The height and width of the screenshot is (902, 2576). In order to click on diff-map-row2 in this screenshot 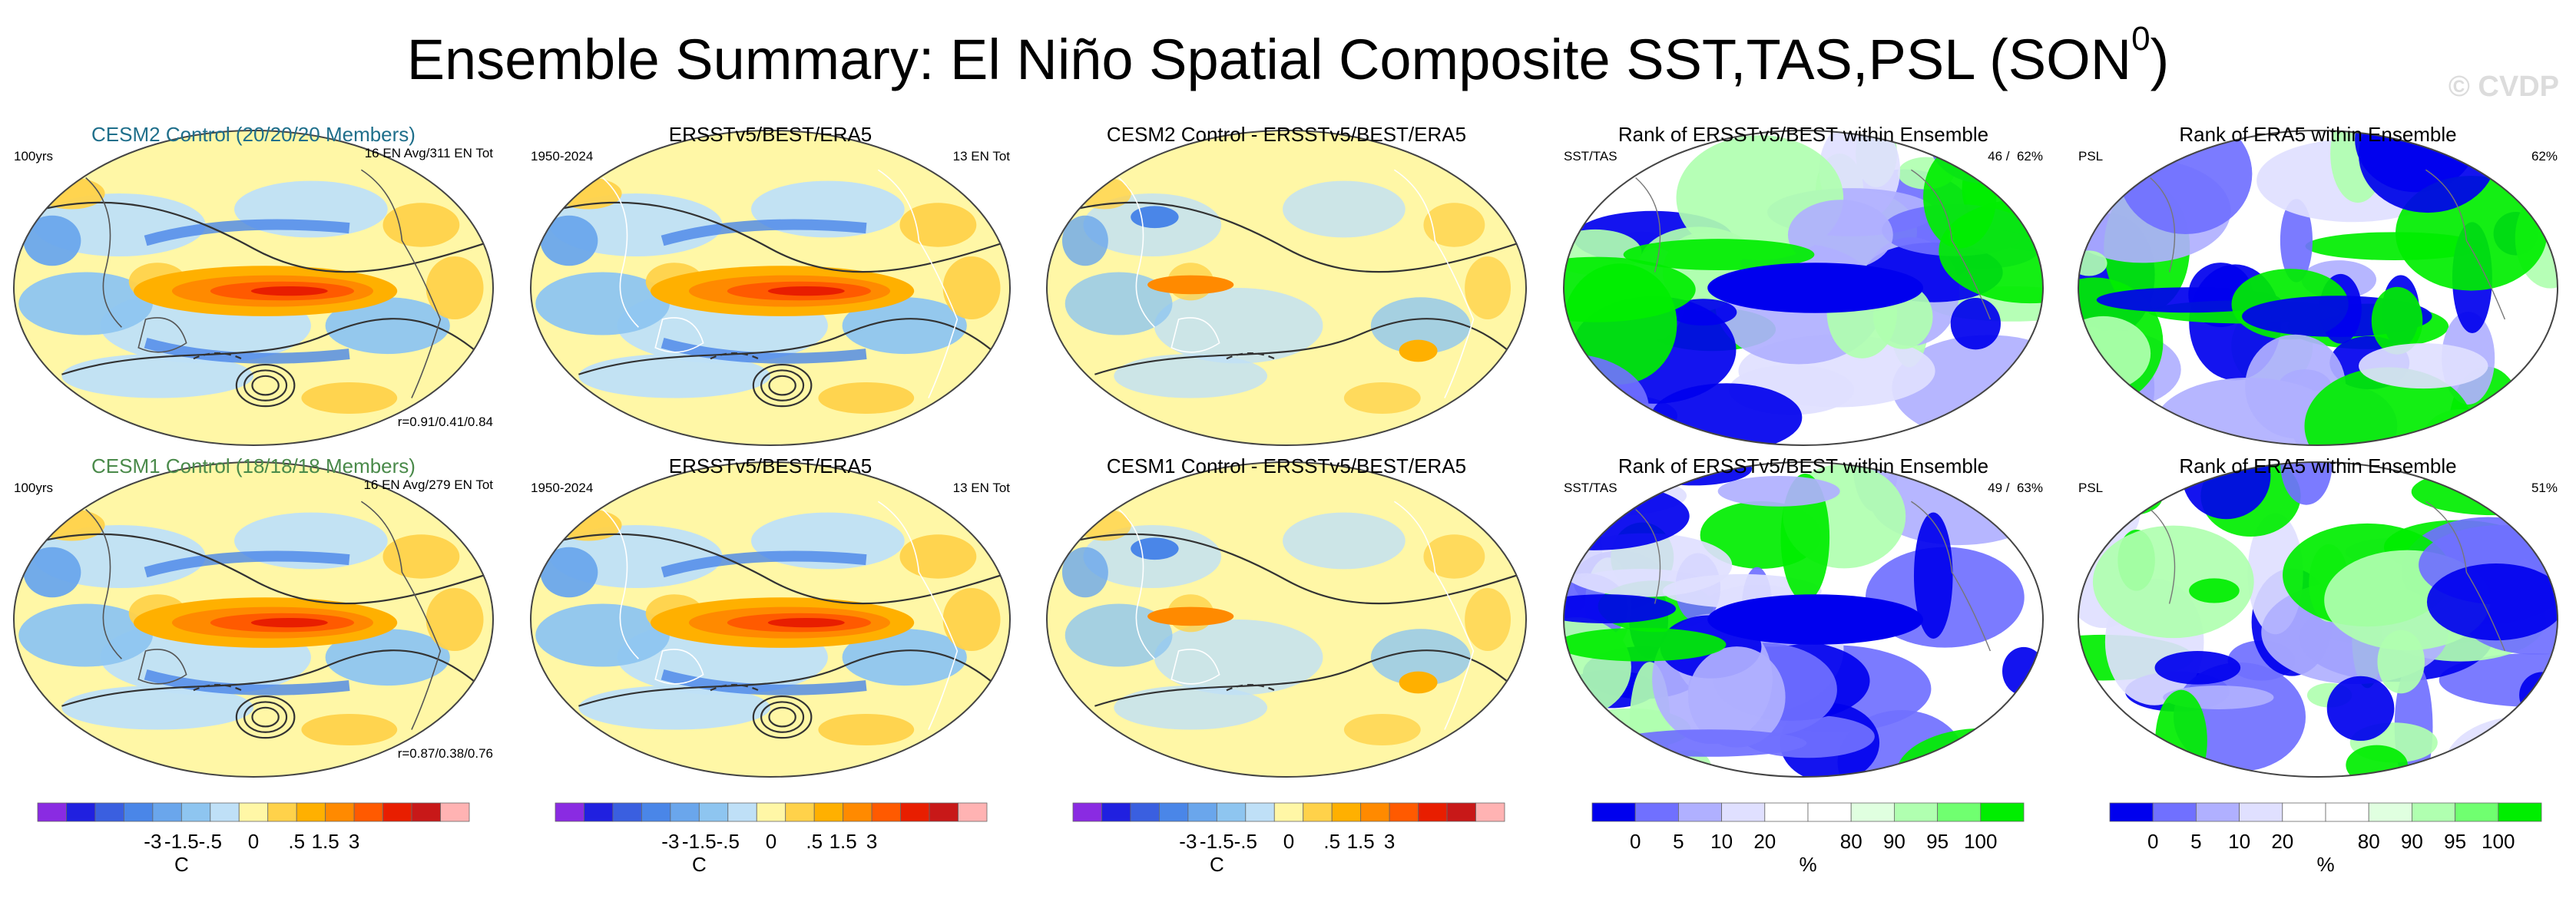, I will do `click(1286, 619)`.